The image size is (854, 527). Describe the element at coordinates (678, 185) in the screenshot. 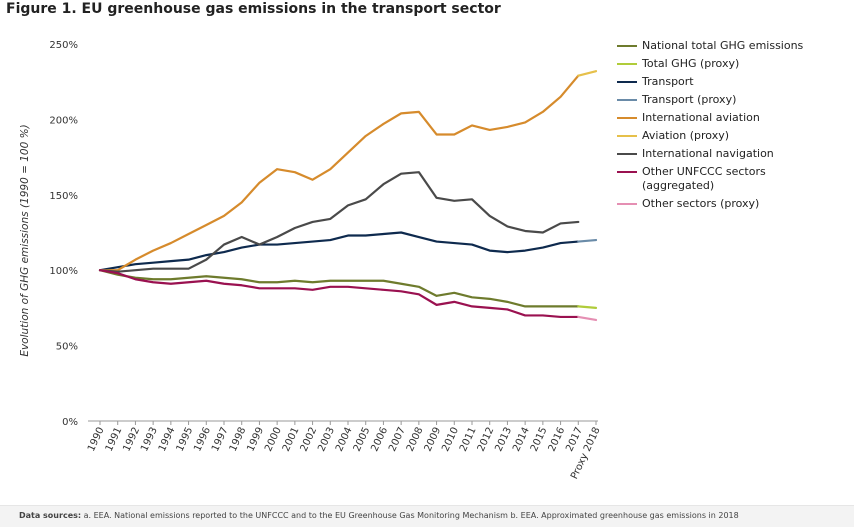

I see `legend-label: (aggregated)` at that location.